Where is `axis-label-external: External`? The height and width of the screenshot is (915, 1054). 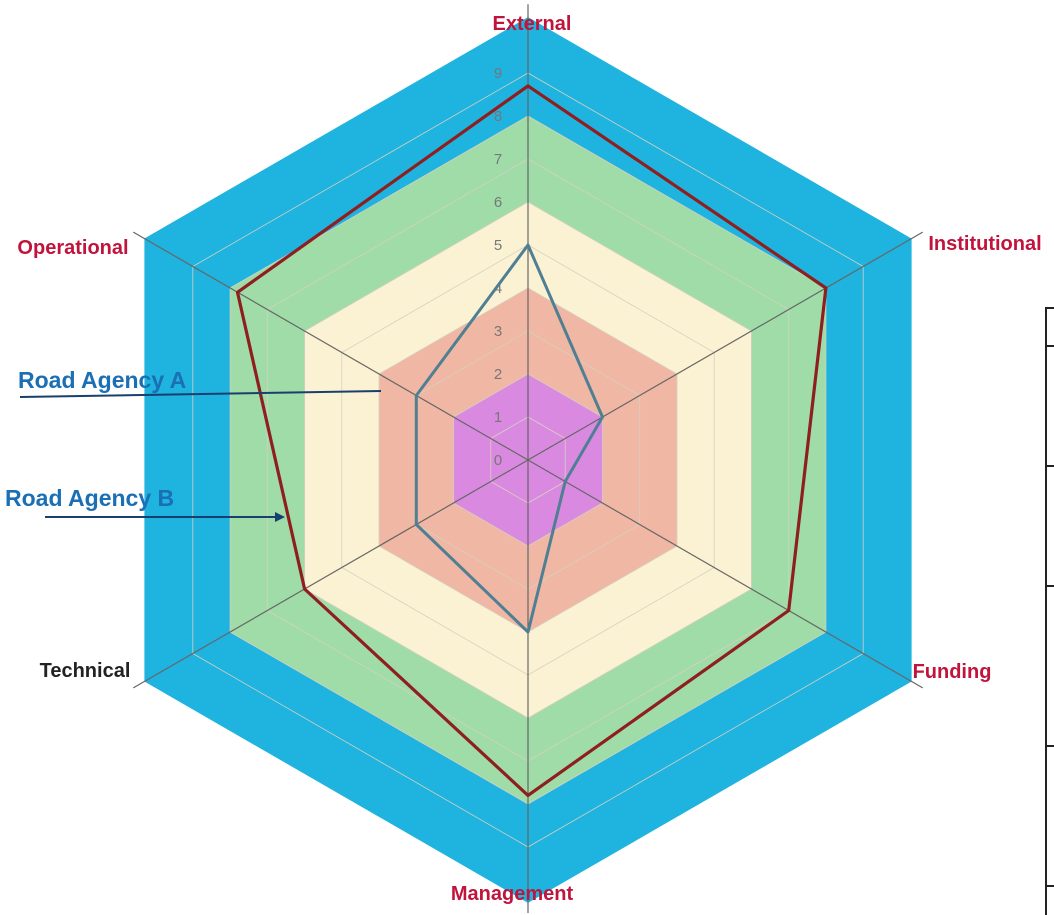
axis-label-external: External is located at coordinates (532, 24).